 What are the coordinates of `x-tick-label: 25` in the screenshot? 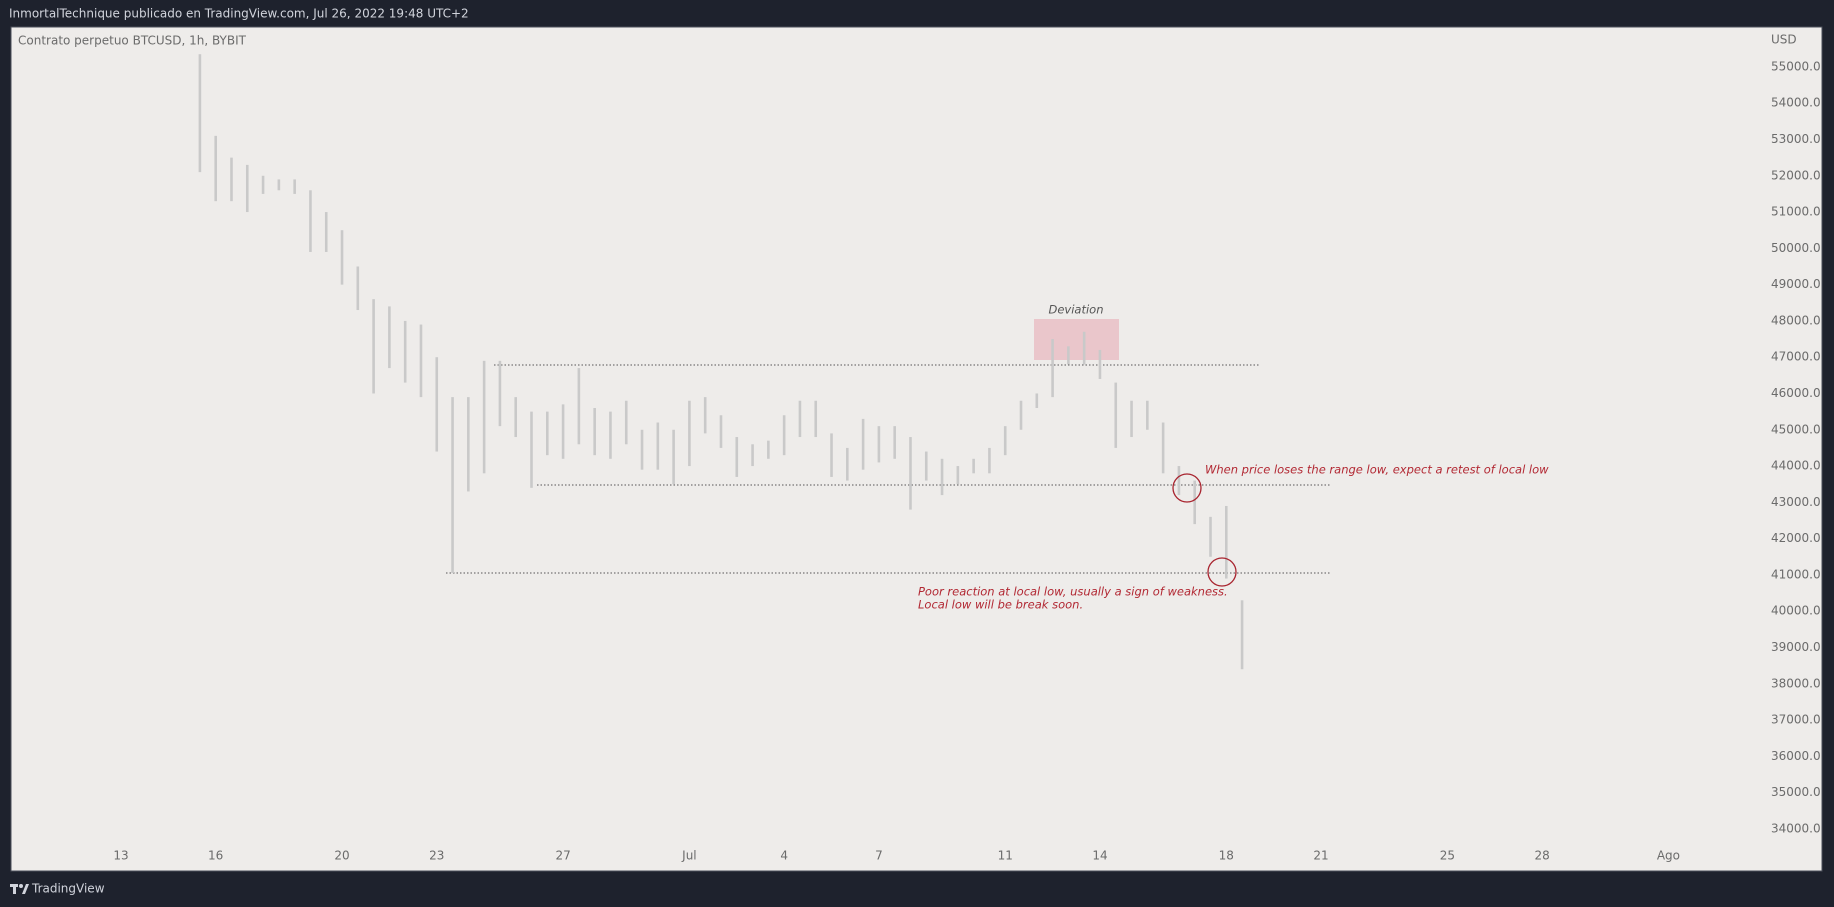 It's located at (1447, 856).